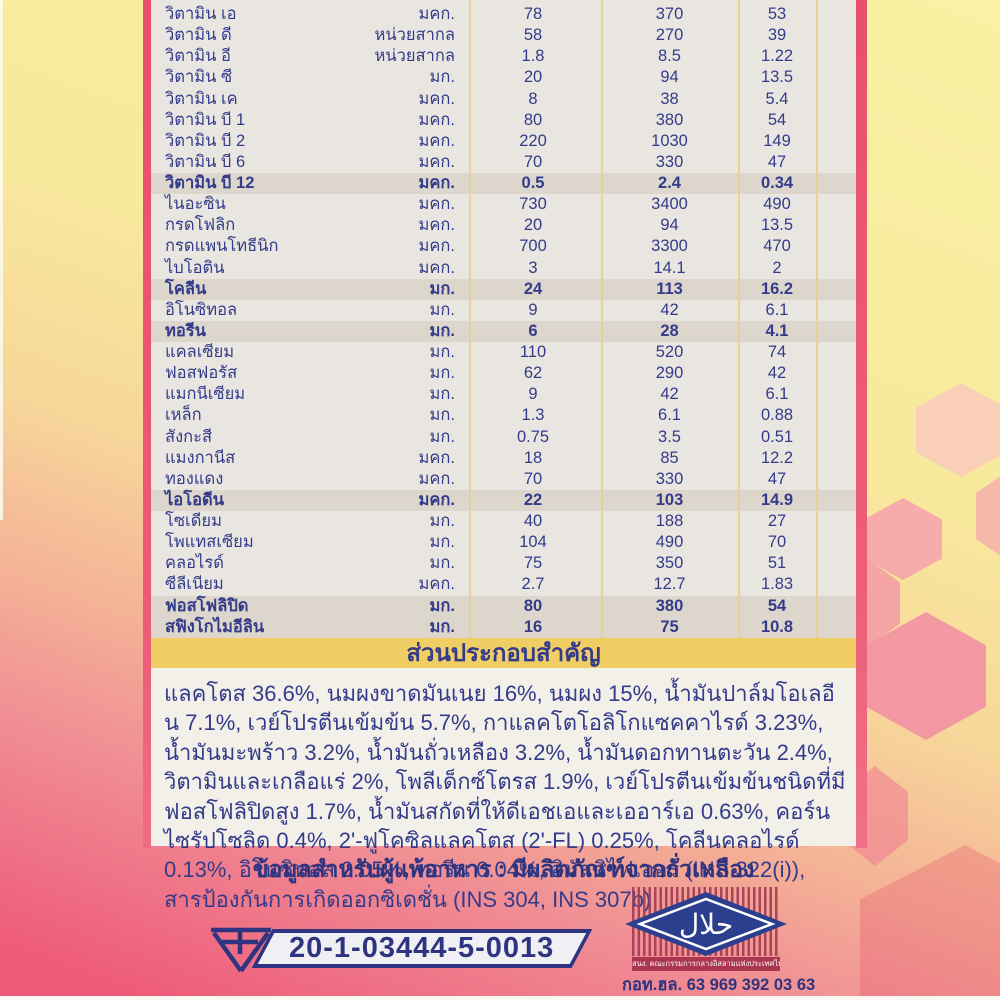 This screenshot has height=1000, width=1000. I want to click on nutrient-value: 104, so click(533, 542).